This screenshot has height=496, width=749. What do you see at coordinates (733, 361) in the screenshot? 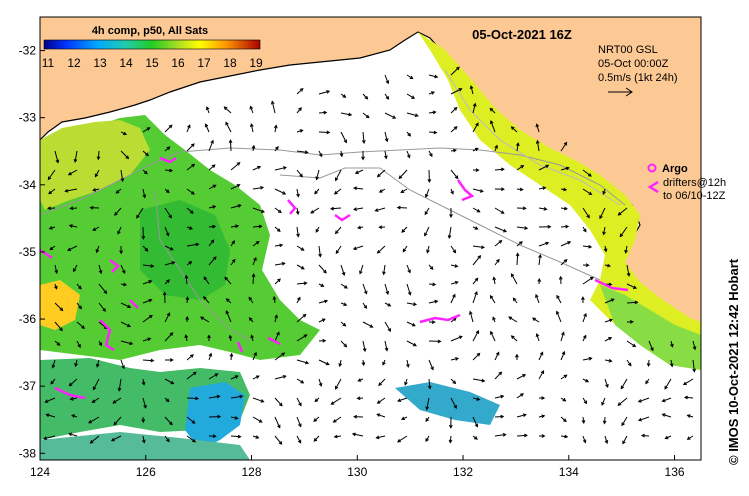
I see `credit-text: © IMOS 10-Oct-2021 12:42 Hobart` at bounding box center [733, 361].